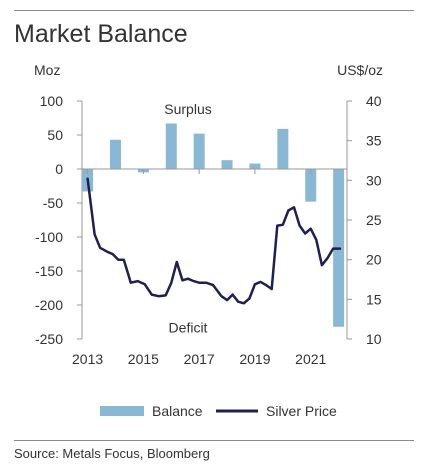 This screenshot has height=468, width=425. Describe the element at coordinates (187, 218) in the screenshot. I see `annotations-layer: Surplus Deficit` at that location.